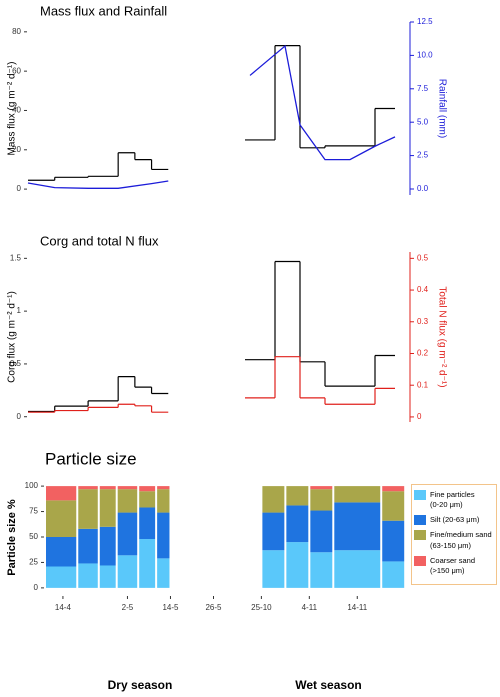 The height and width of the screenshot is (697, 500). I want to click on y-axis-title: Corg flux (g m⁻² d⁻¹), so click(12, 337).